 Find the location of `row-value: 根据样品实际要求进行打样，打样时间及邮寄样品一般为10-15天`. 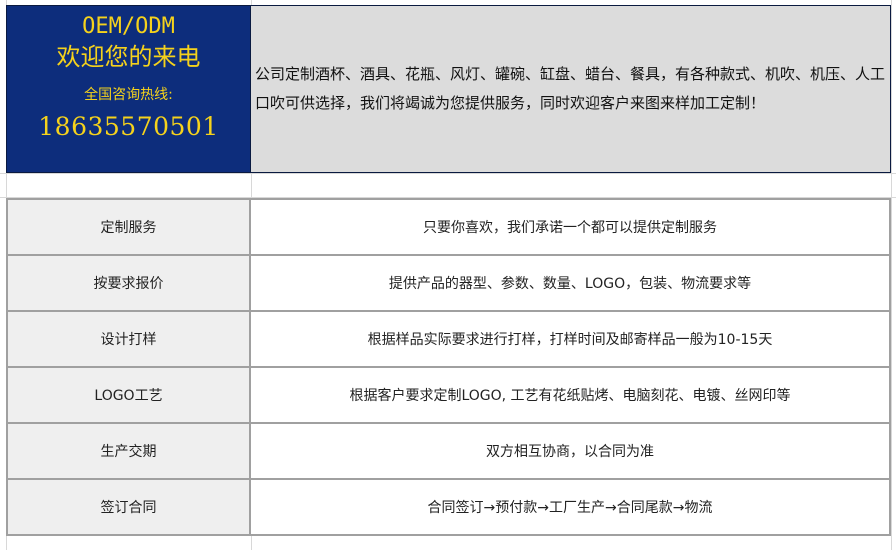

row-value: 根据样品实际要求进行打样，打样时间及邮寄样品一般为10-15天 is located at coordinates (570, 339).